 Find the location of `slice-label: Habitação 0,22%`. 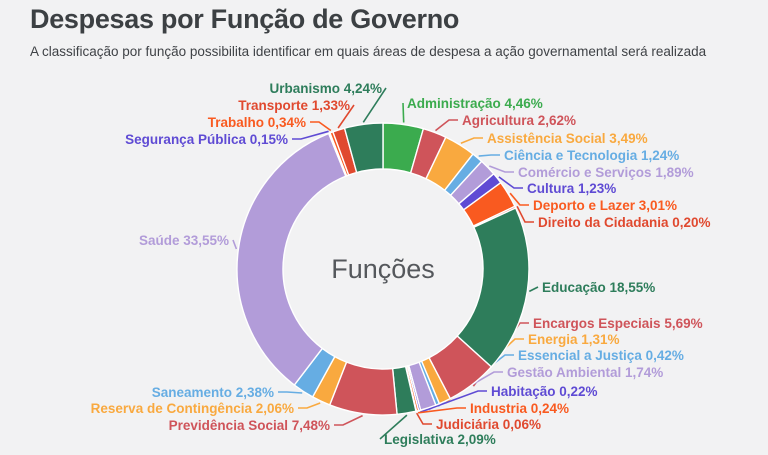

slice-label: Habitação 0,22% is located at coordinates (544, 391).